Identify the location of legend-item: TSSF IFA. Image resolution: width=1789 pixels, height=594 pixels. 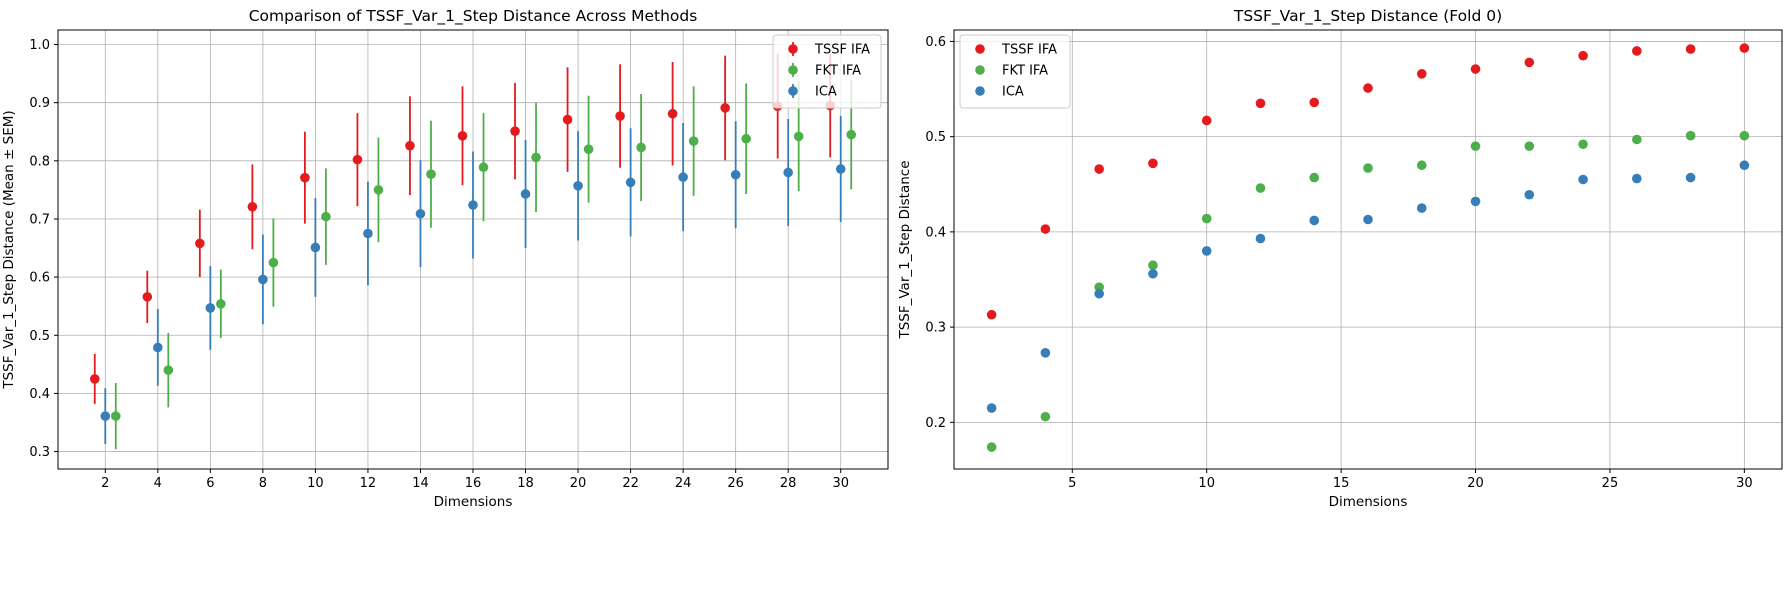
(1016, 50).